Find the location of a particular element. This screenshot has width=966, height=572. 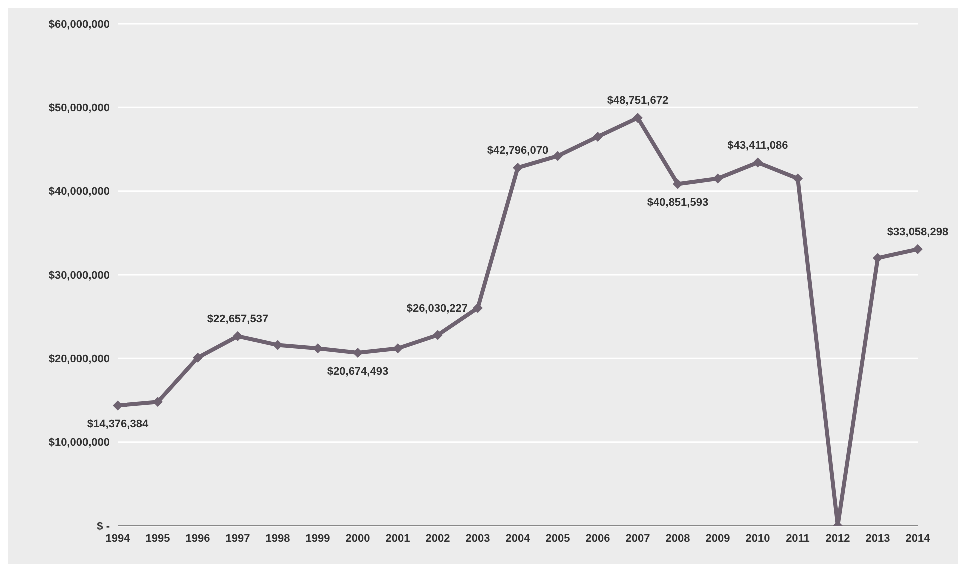

x-tick-label: 1997 is located at coordinates (238, 538).